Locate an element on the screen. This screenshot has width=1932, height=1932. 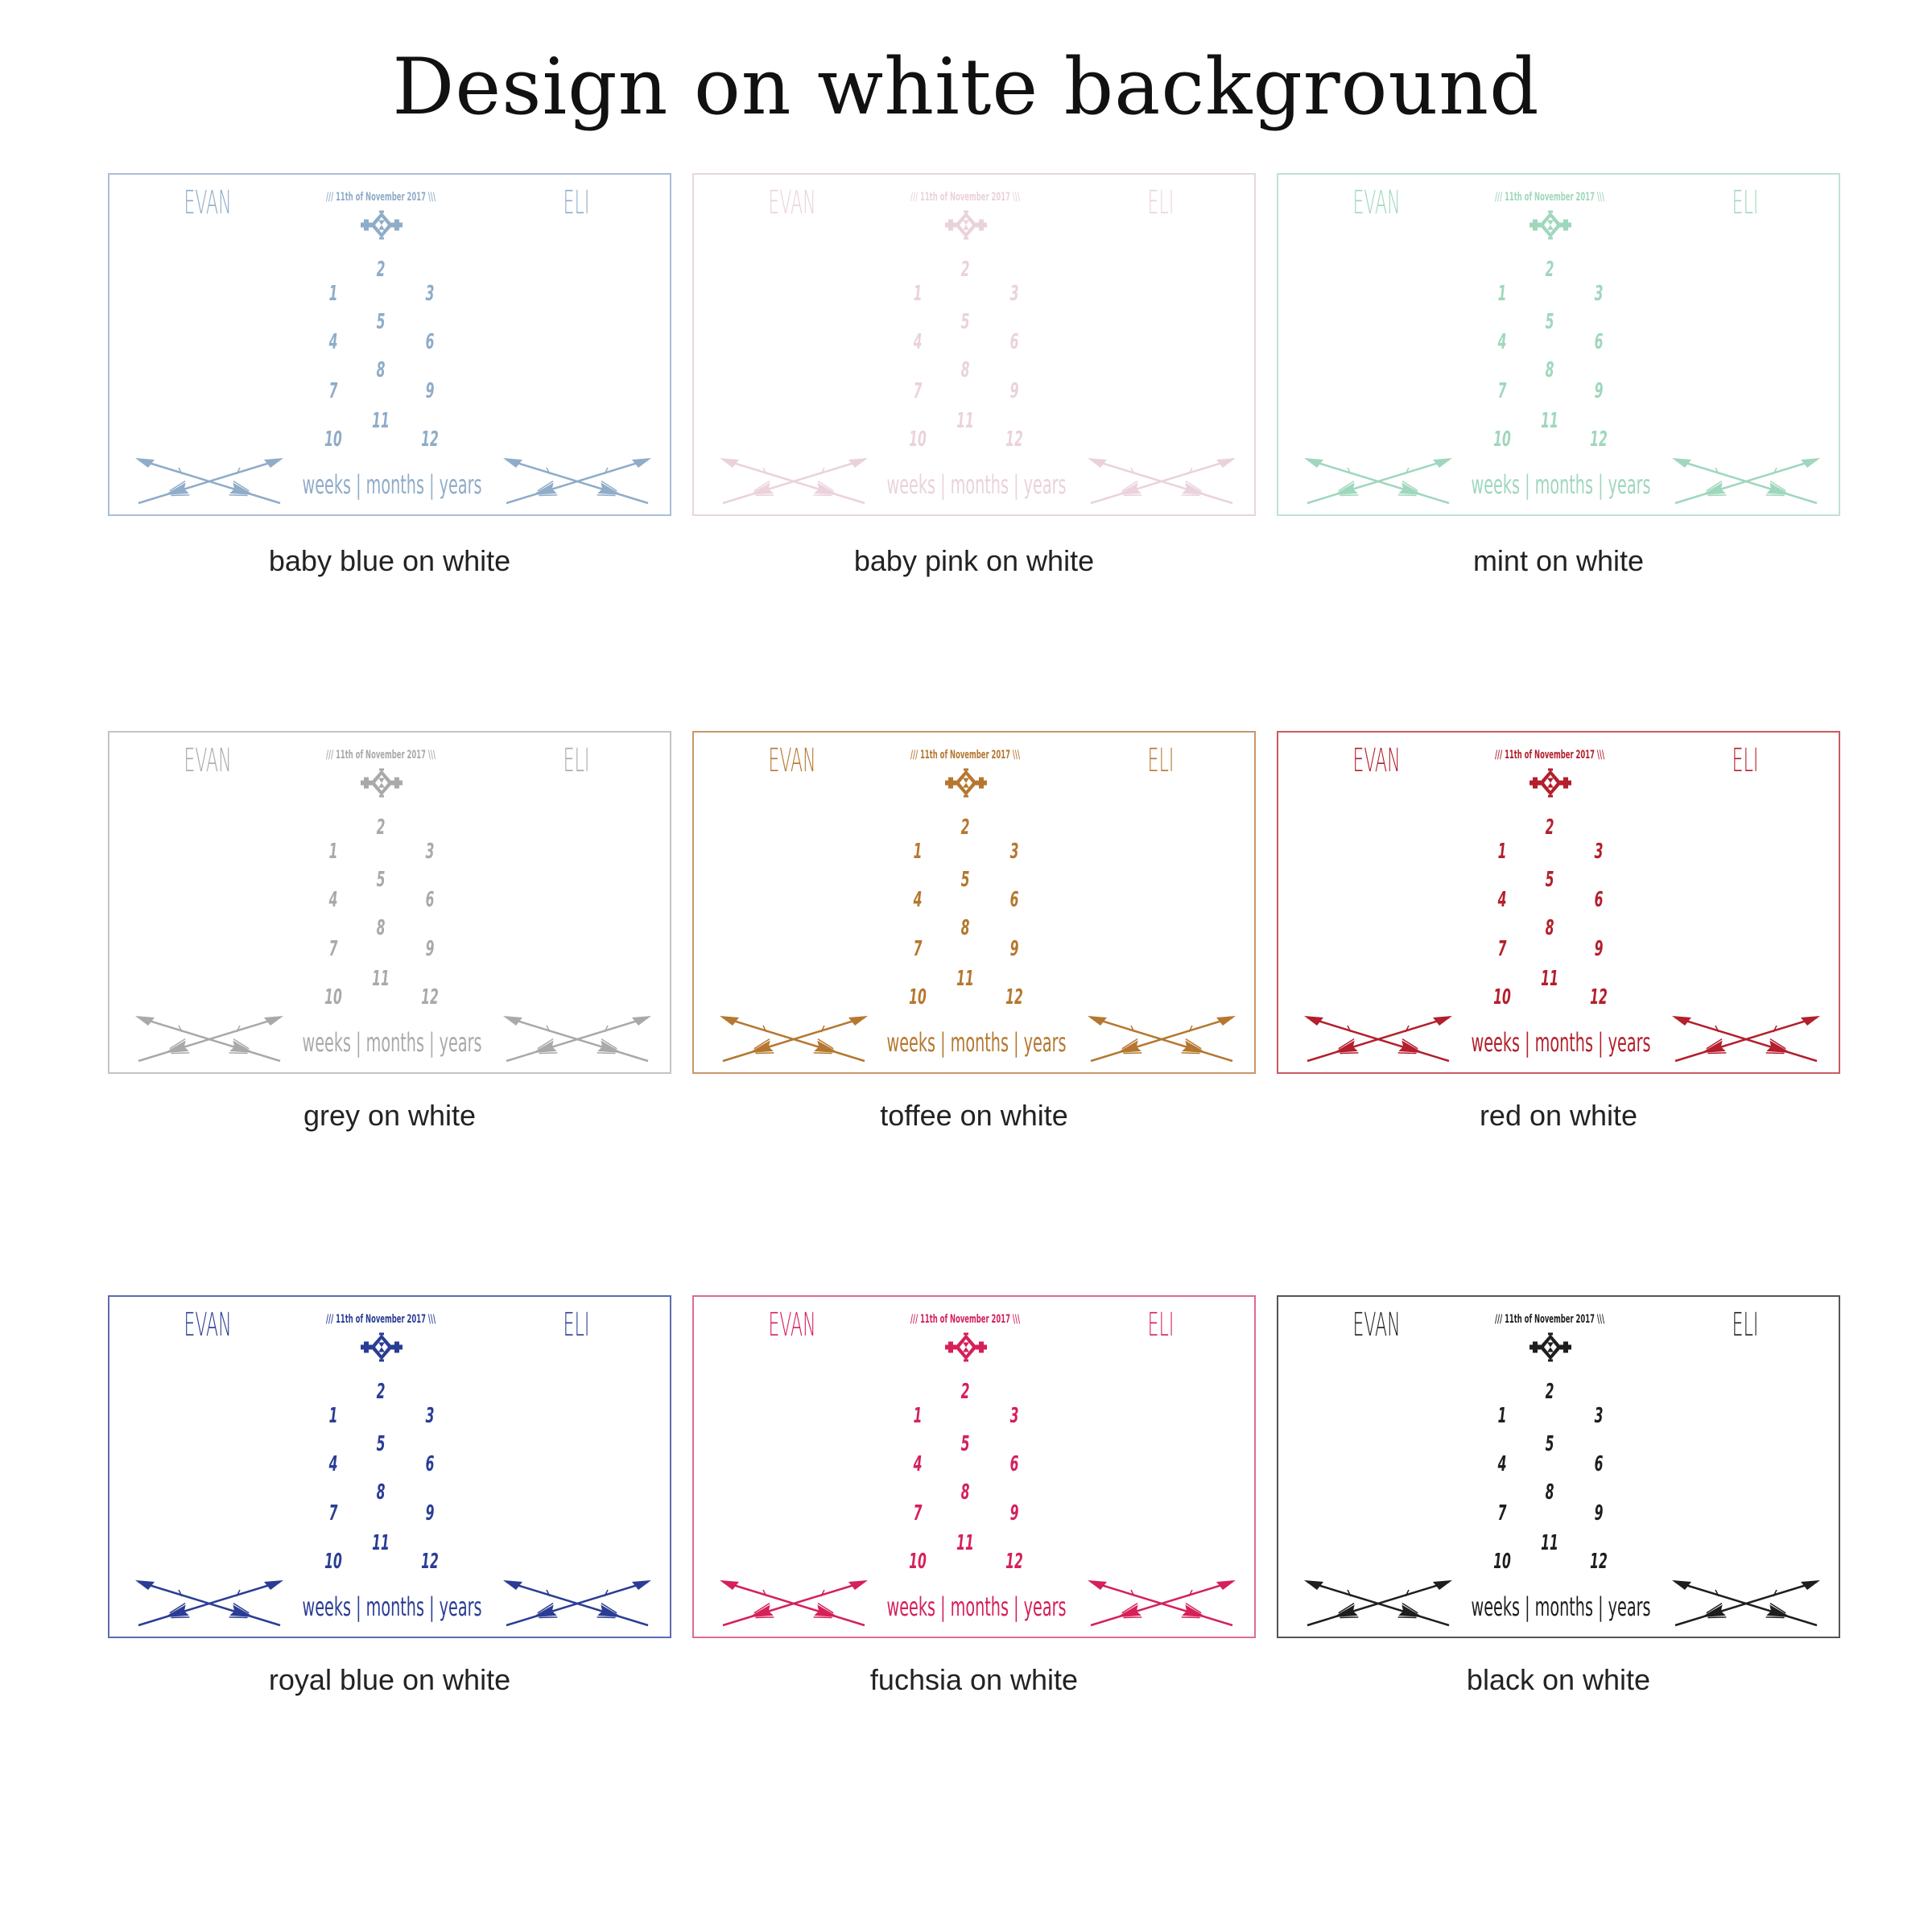
variant-caption: black on white is located at coordinates (1558, 1680).